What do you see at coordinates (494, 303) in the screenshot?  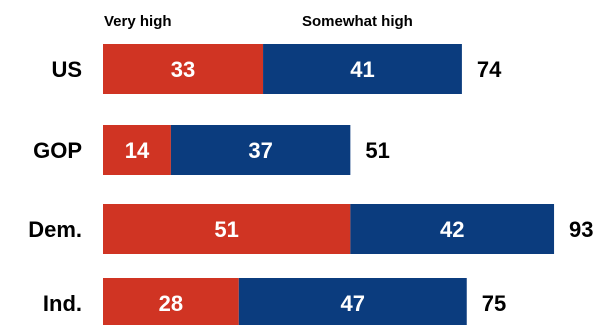 I see `total-label-ind: 75` at bounding box center [494, 303].